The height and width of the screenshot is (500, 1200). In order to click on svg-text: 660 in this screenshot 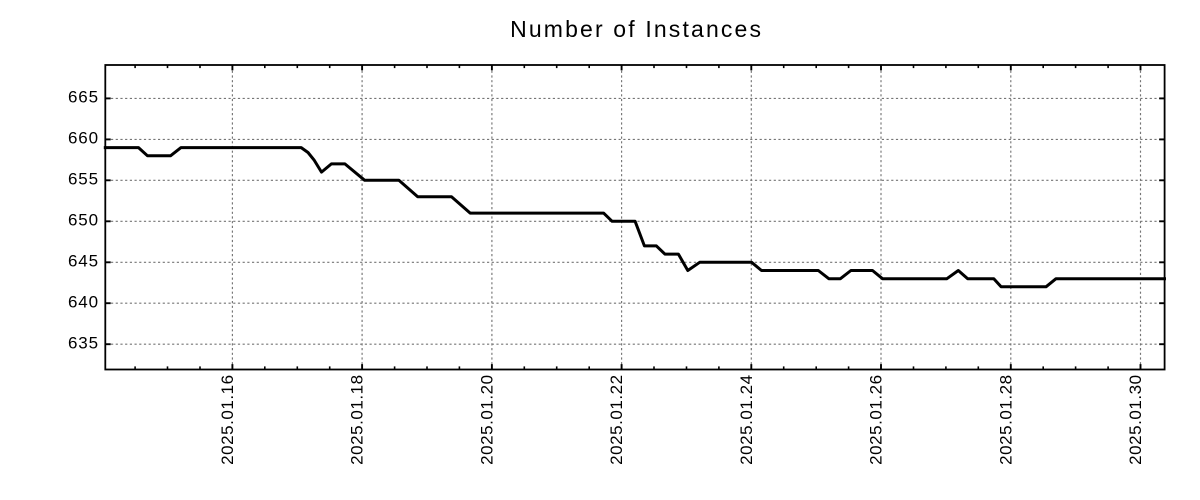, I will do `click(83, 138)`.